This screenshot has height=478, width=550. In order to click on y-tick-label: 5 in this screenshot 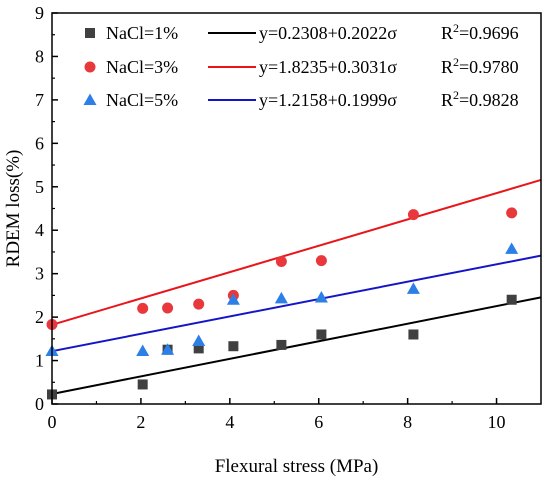, I will do `click(39, 187)`.